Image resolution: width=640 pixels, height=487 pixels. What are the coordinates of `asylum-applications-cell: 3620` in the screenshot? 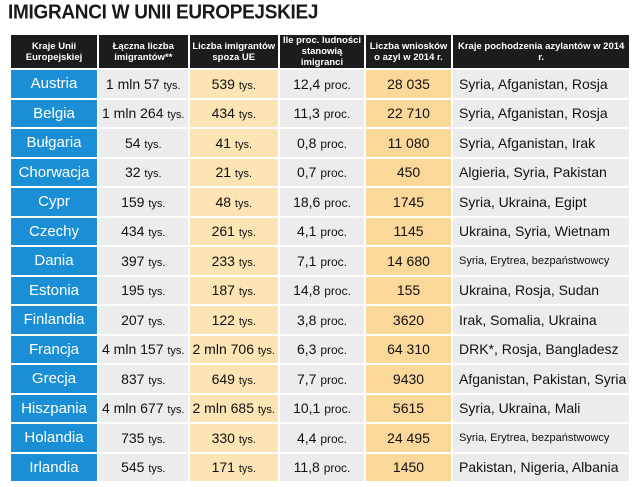 It's located at (408, 320).